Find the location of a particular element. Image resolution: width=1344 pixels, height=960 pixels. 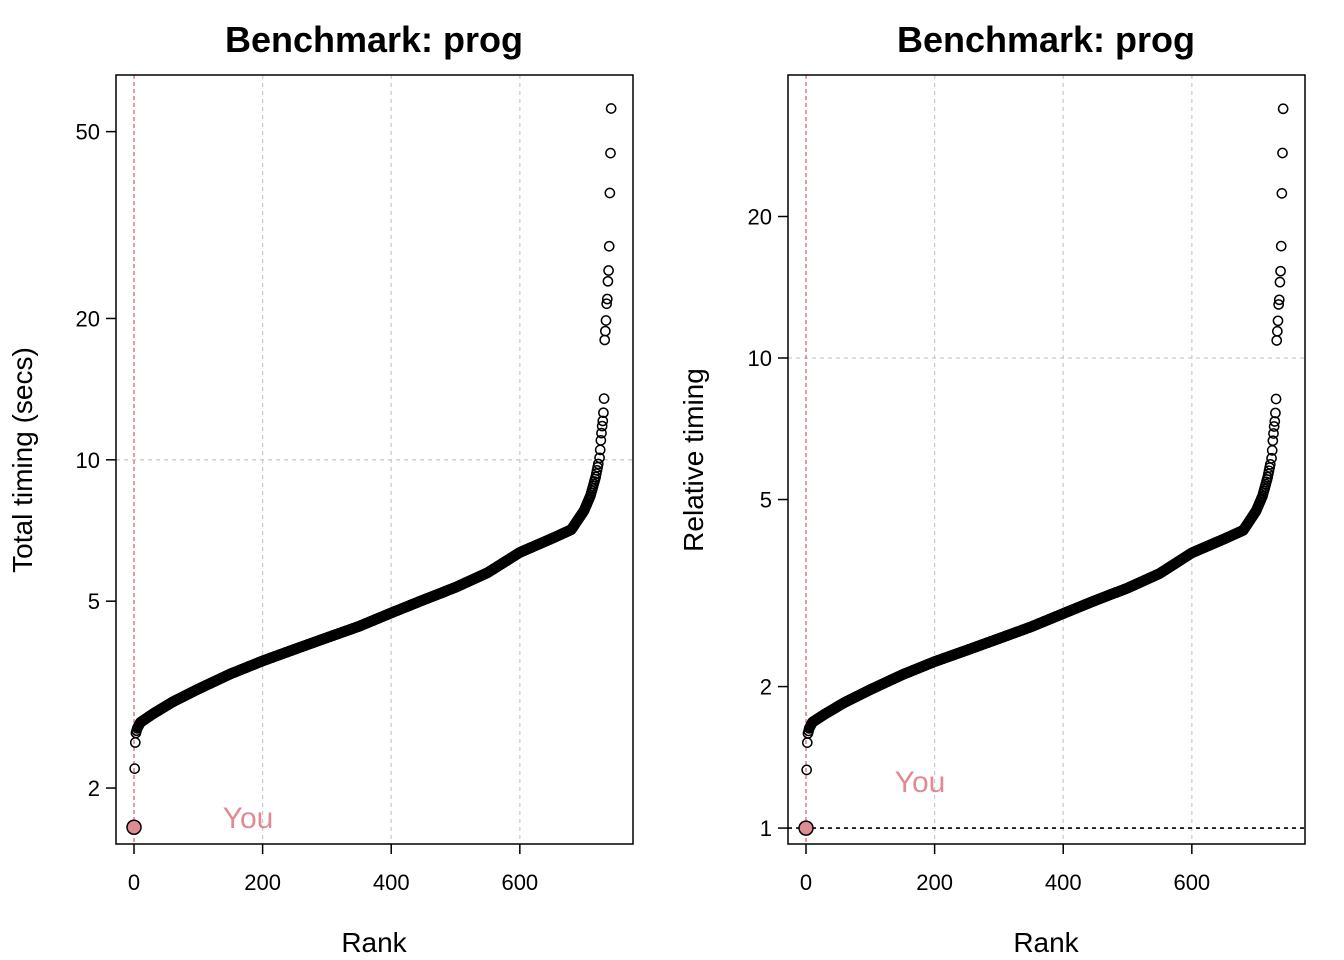

y-tick-label: 1 is located at coordinates (766, 828).